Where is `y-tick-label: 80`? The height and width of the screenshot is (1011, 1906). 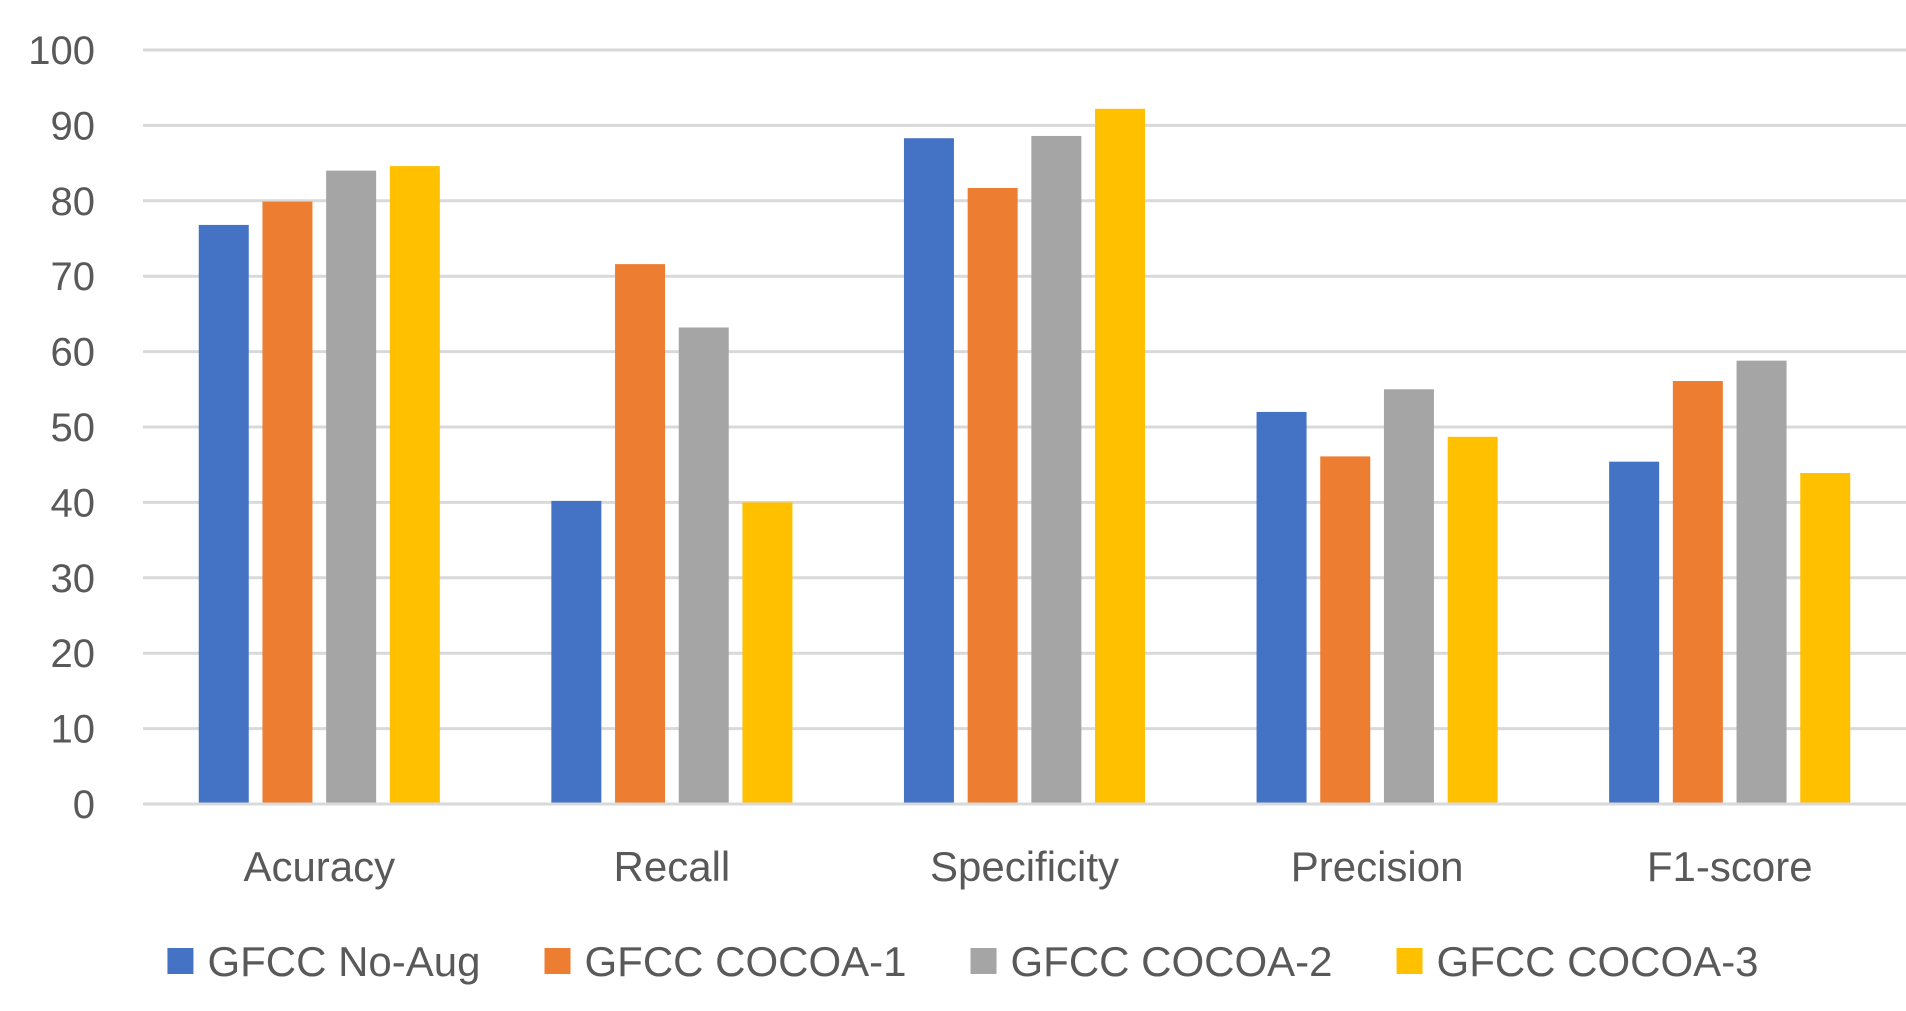
y-tick-label: 80 is located at coordinates (73, 202).